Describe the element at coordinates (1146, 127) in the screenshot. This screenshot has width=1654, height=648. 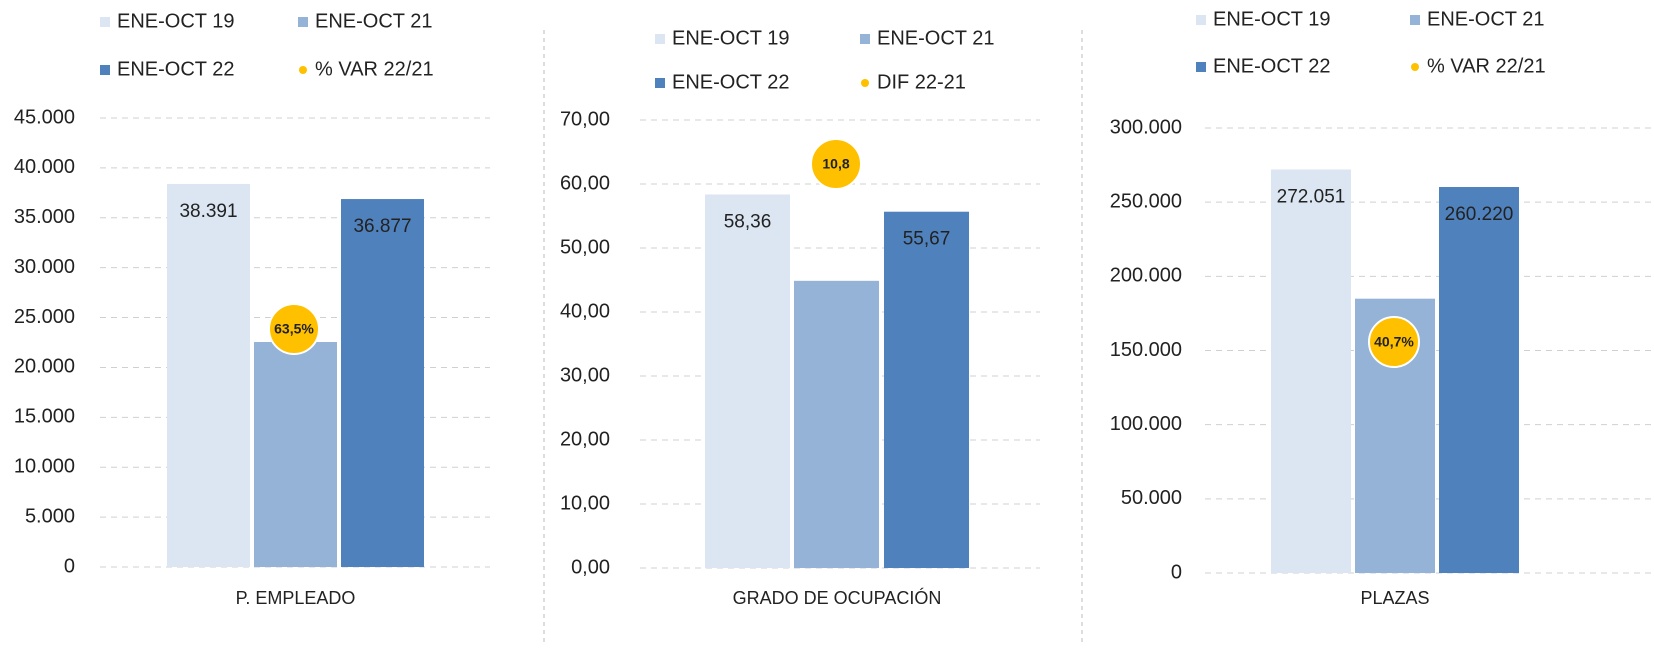
I see `y-tick-label: 300.000` at that location.